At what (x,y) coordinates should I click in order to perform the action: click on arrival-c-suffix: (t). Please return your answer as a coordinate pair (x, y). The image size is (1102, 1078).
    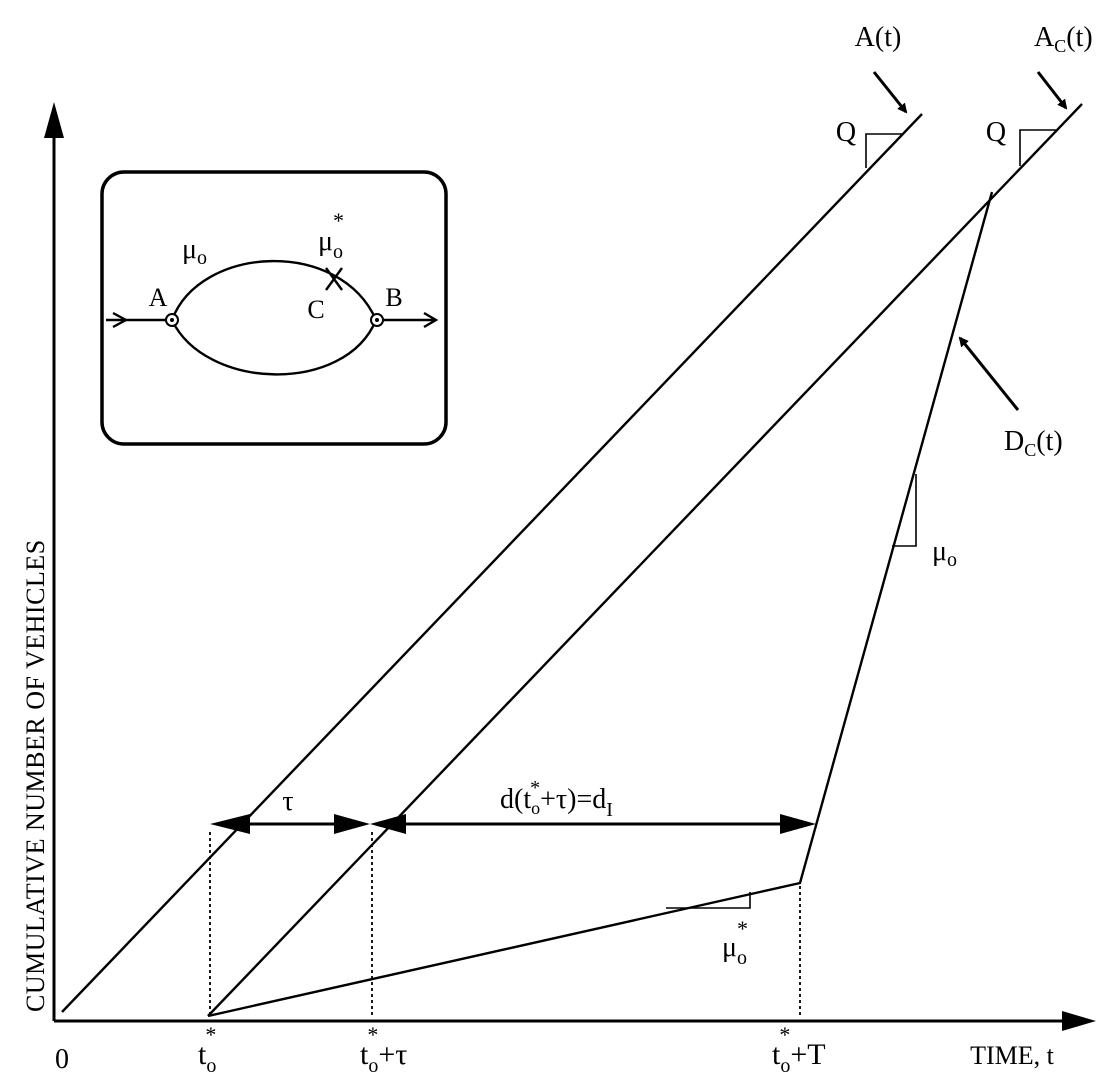
    Looking at the image, I should click on (1079, 37).